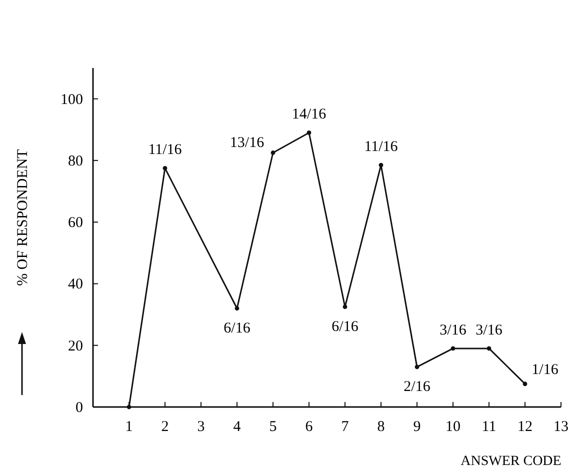 Image resolution: width=577 pixels, height=475 pixels. Describe the element at coordinates (561, 427) in the screenshot. I see `x-tick-label: 13` at that location.